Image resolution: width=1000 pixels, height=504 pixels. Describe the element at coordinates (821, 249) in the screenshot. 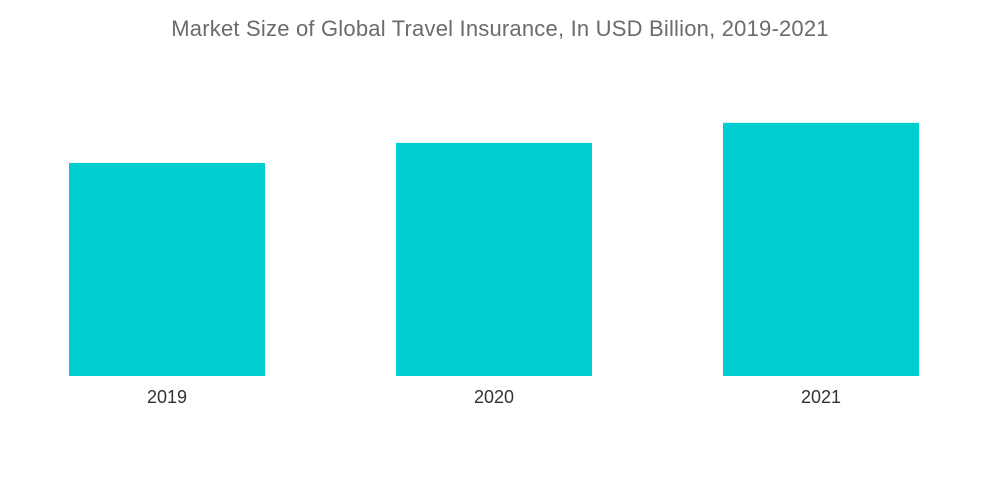

I see `bar-2021` at that location.